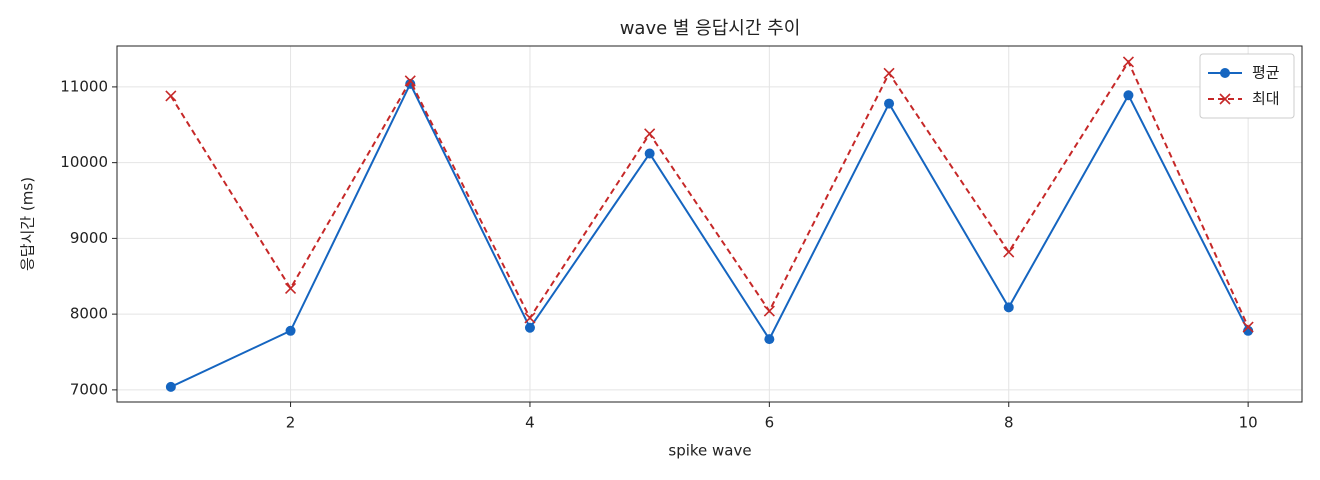 This screenshot has height=480, width=1320. What do you see at coordinates (1266, 73) in the screenshot?
I see `legend-label: 평균` at bounding box center [1266, 73].